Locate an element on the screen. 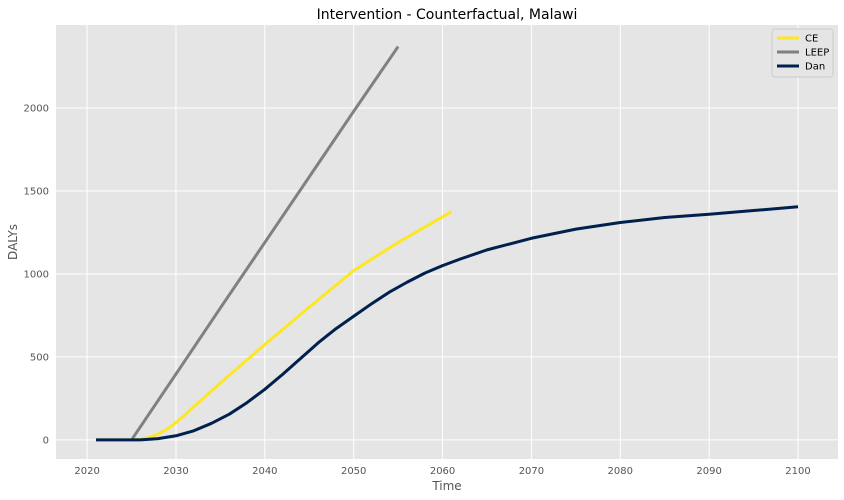 The height and width of the screenshot is (500, 844). y-axis-label: DALYs is located at coordinates (13, 242).